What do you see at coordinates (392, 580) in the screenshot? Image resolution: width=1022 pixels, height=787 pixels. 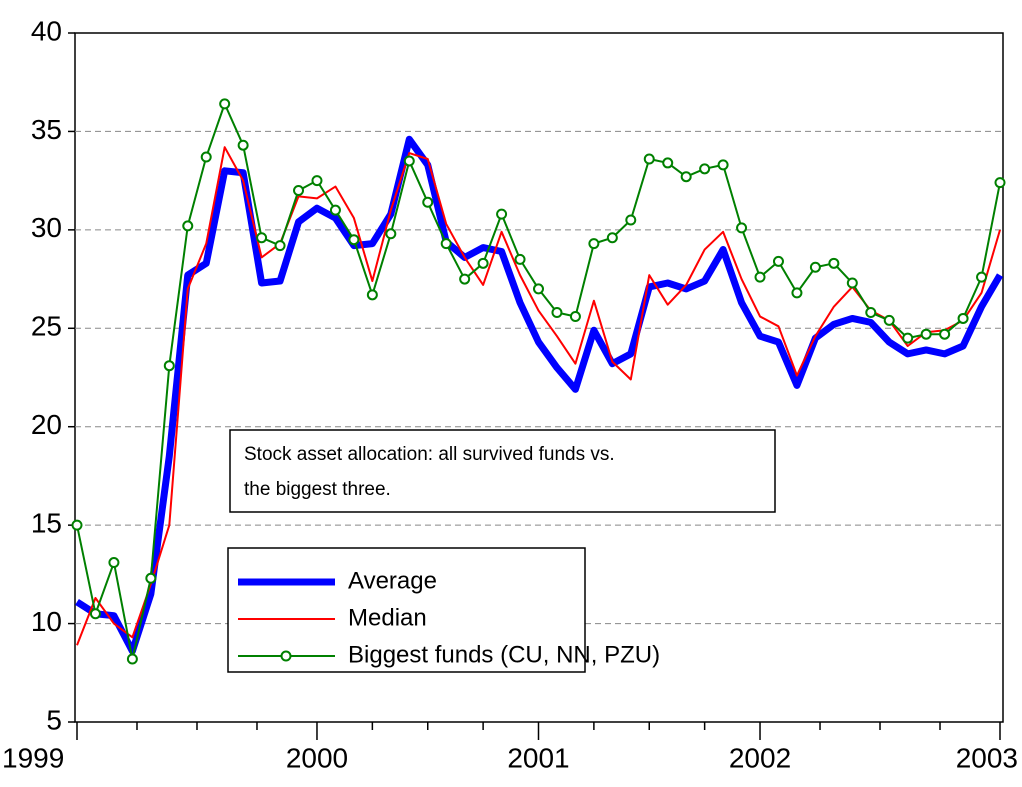 I see `legend-label: Average` at bounding box center [392, 580].